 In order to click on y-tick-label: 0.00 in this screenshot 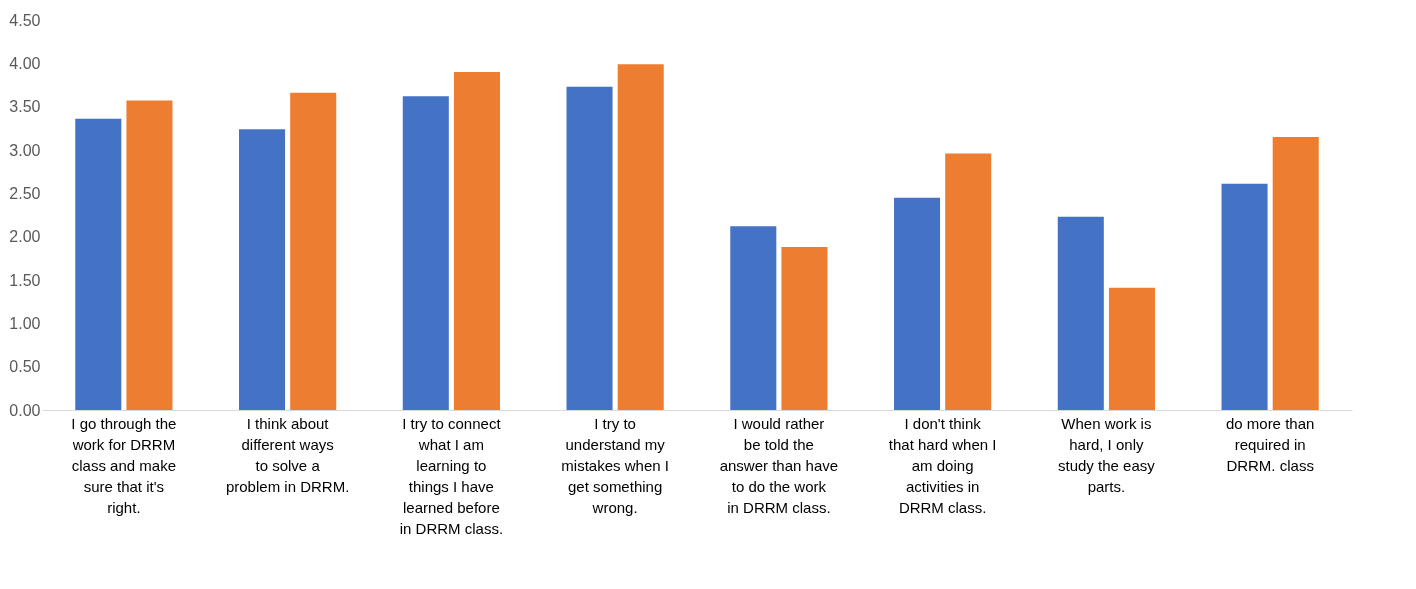, I will do `click(25, 410)`.